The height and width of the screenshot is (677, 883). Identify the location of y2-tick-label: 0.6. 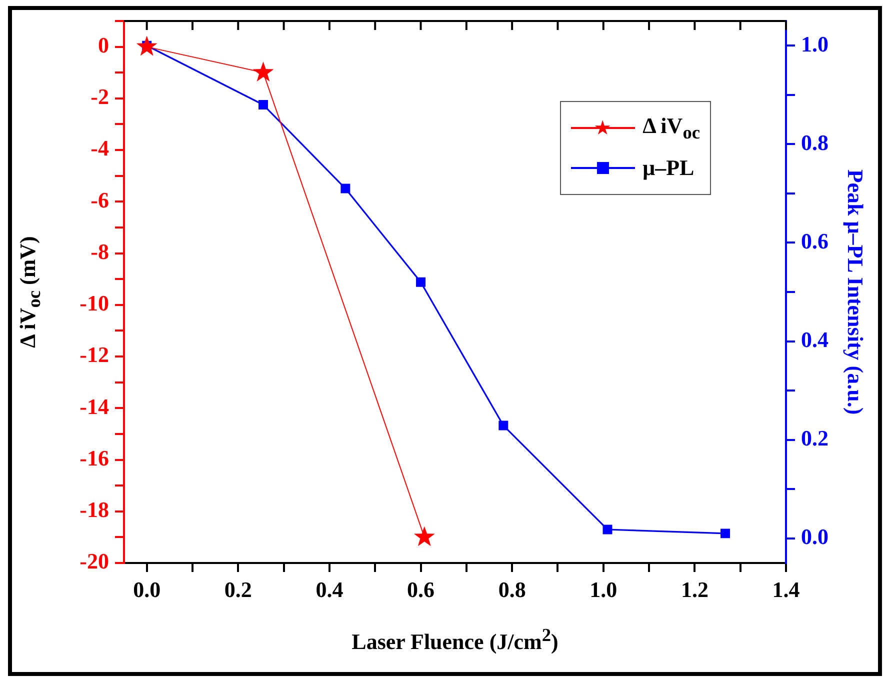
(814, 241).